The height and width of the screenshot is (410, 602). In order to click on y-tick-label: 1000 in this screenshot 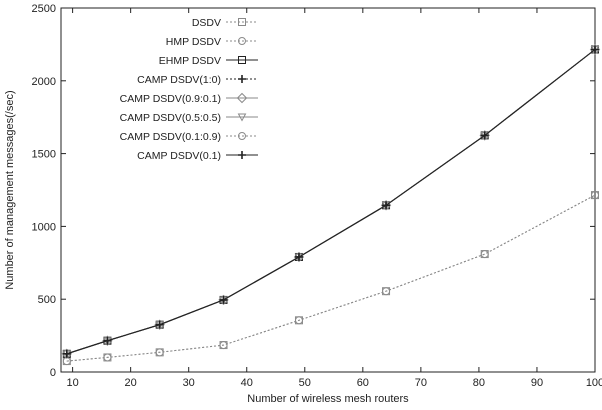, I will do `click(44, 227)`.